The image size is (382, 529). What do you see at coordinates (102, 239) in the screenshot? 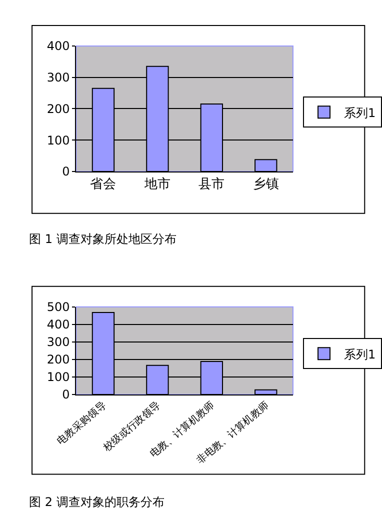
I see `text: 图 1 调查对象所处地区分布` at bounding box center [102, 239].